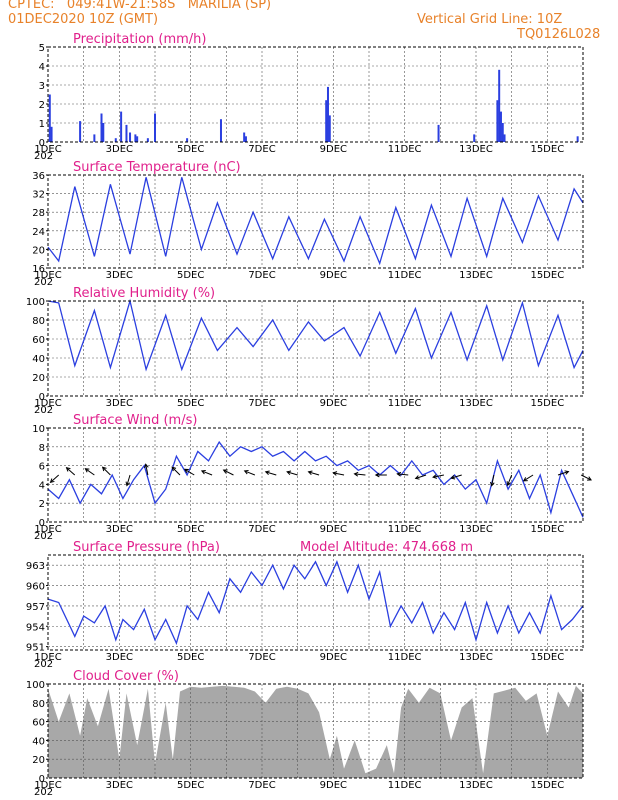  What do you see at coordinates (559, 34) in the screenshot?
I see `header-run-code: TQ0126L028` at bounding box center [559, 34].